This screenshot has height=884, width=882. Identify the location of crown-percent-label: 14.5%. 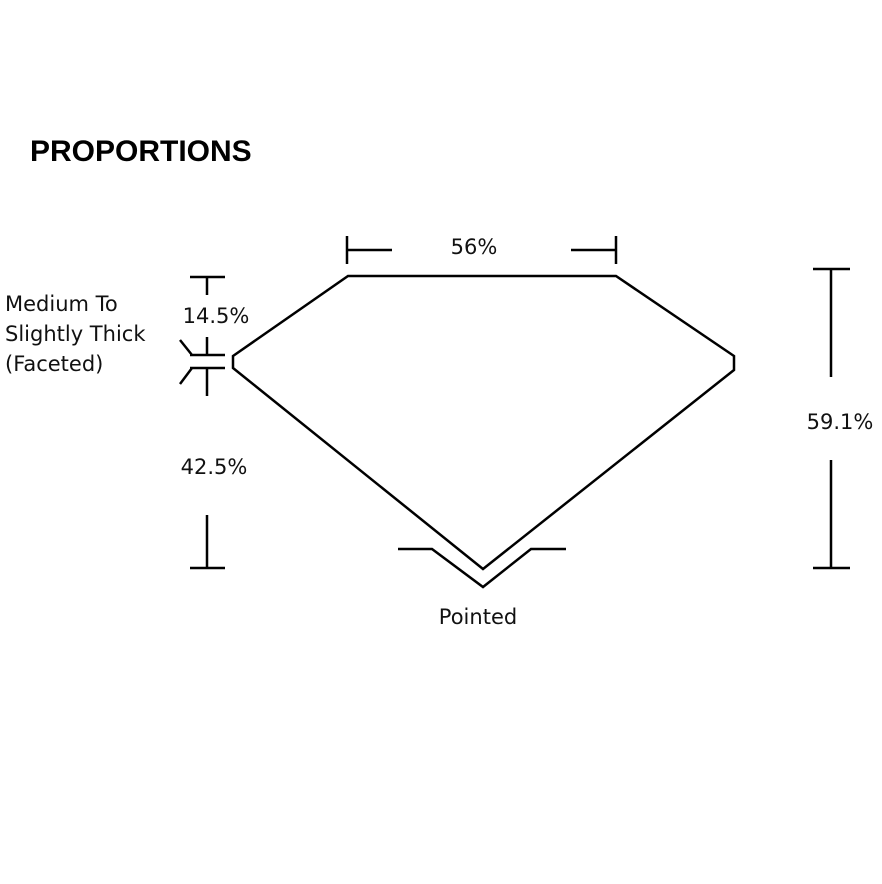
(216, 316).